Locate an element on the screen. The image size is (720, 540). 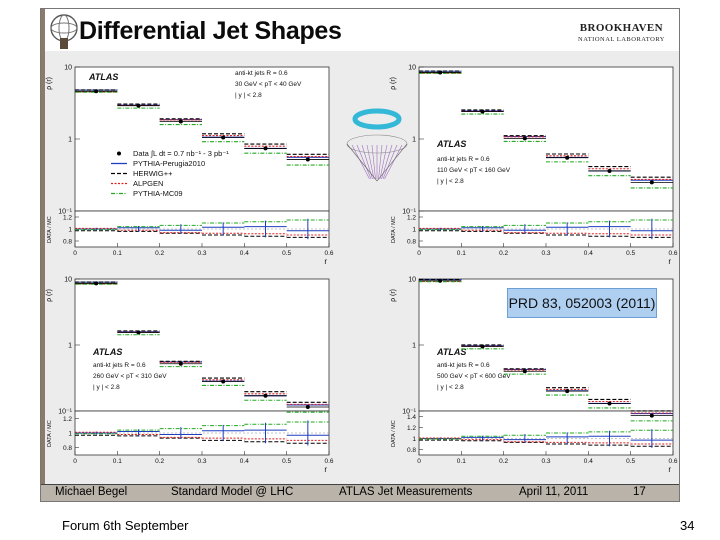
footer-topic: ATLAS Jet Measurements is located at coordinates (406, 492).